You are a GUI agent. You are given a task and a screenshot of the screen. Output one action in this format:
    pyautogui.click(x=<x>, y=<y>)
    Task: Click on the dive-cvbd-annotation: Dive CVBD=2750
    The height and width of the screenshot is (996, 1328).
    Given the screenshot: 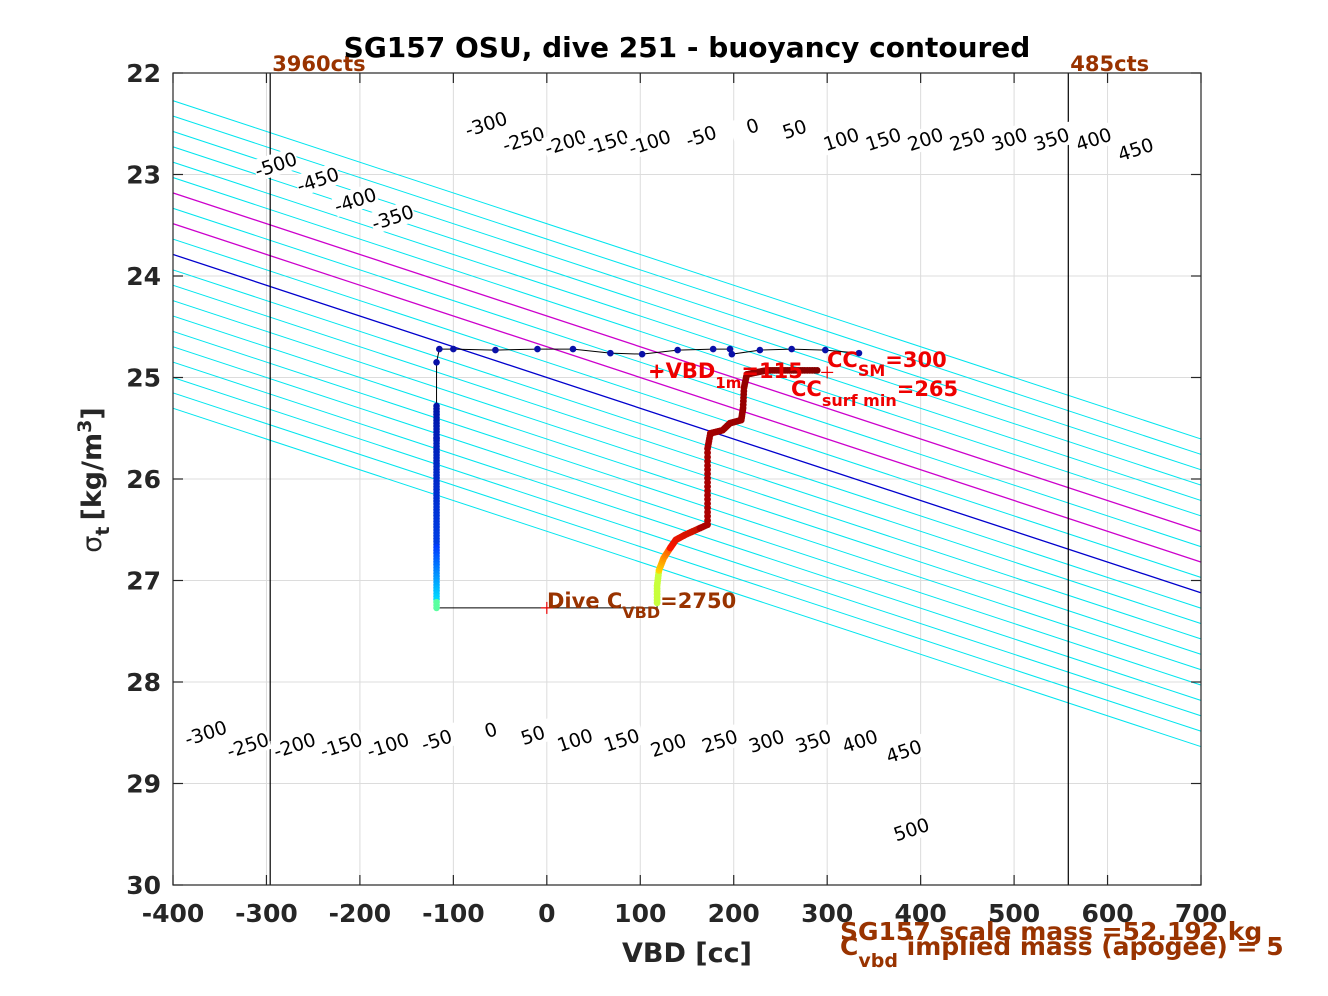 What is the action you would take?
    pyautogui.click(x=641, y=605)
    